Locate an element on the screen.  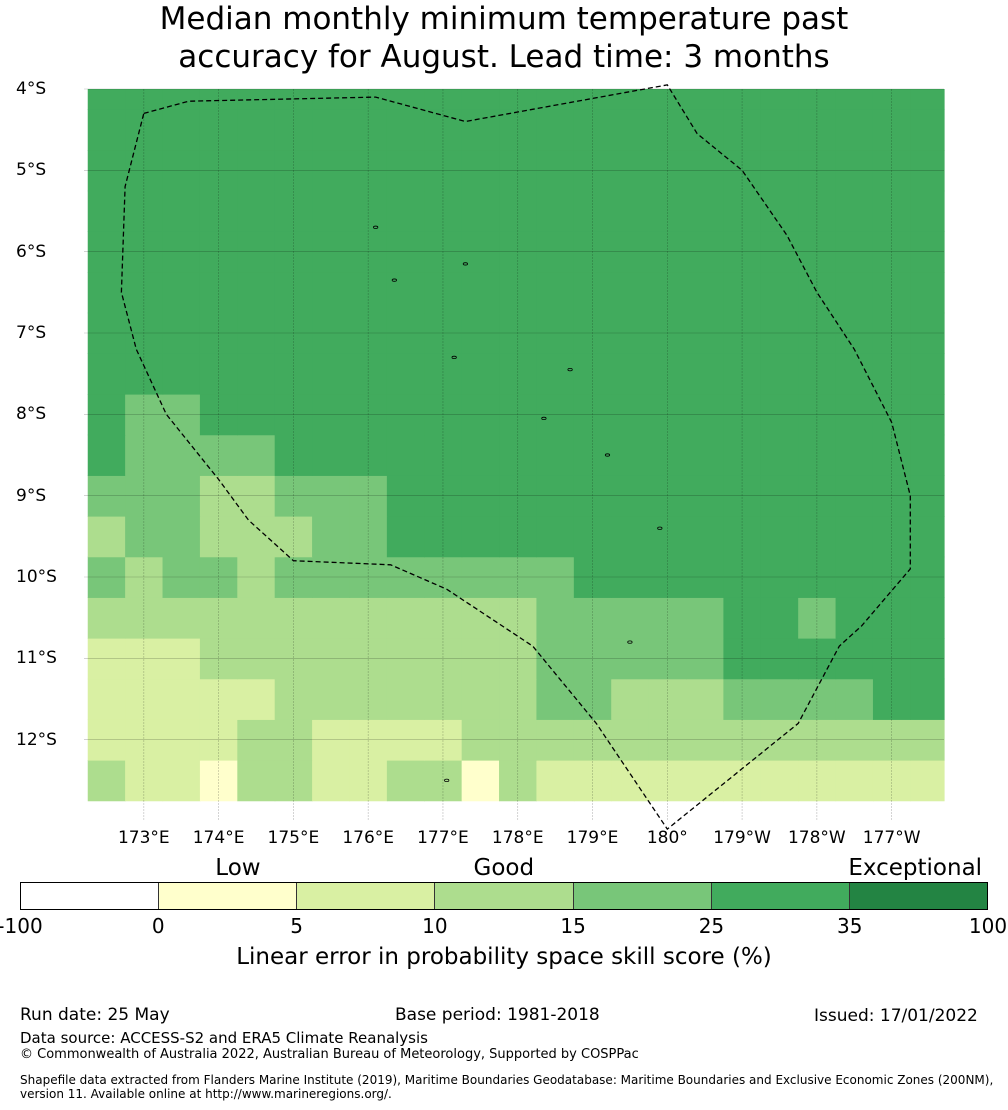
colorbar-tick-label: 25 is located at coordinates (711, 926).